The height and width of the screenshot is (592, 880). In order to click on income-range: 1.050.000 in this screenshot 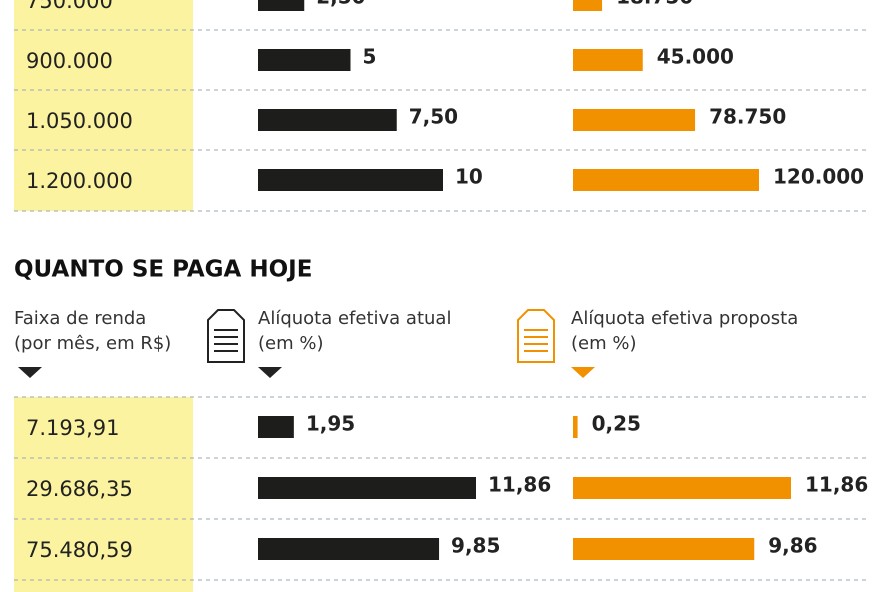, I will do `click(79, 121)`.